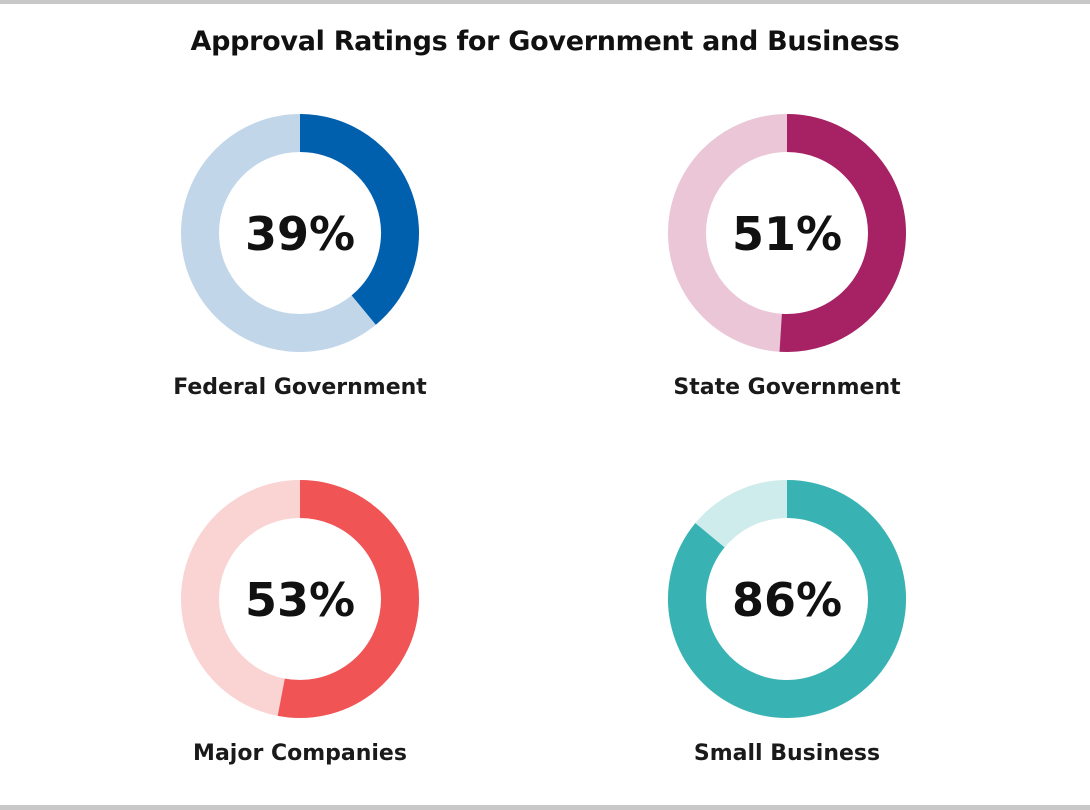  Describe the element at coordinates (300, 387) in the screenshot. I see `category-label: Federal Government` at that location.